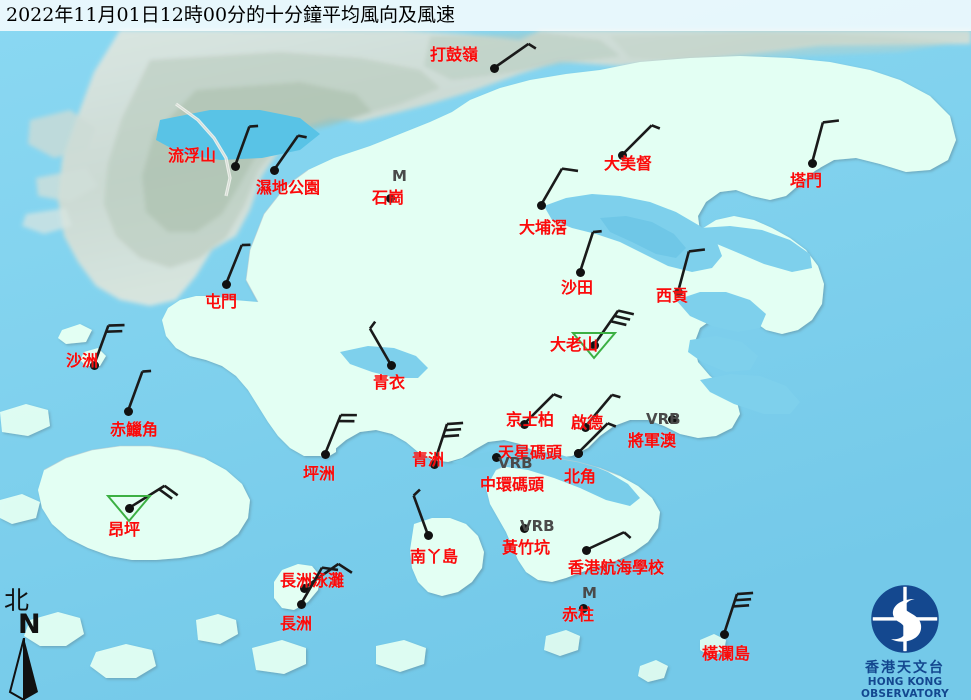  I want to click on hko-logo-en: HONG KONG OBSERVATORY, so click(905, 688).